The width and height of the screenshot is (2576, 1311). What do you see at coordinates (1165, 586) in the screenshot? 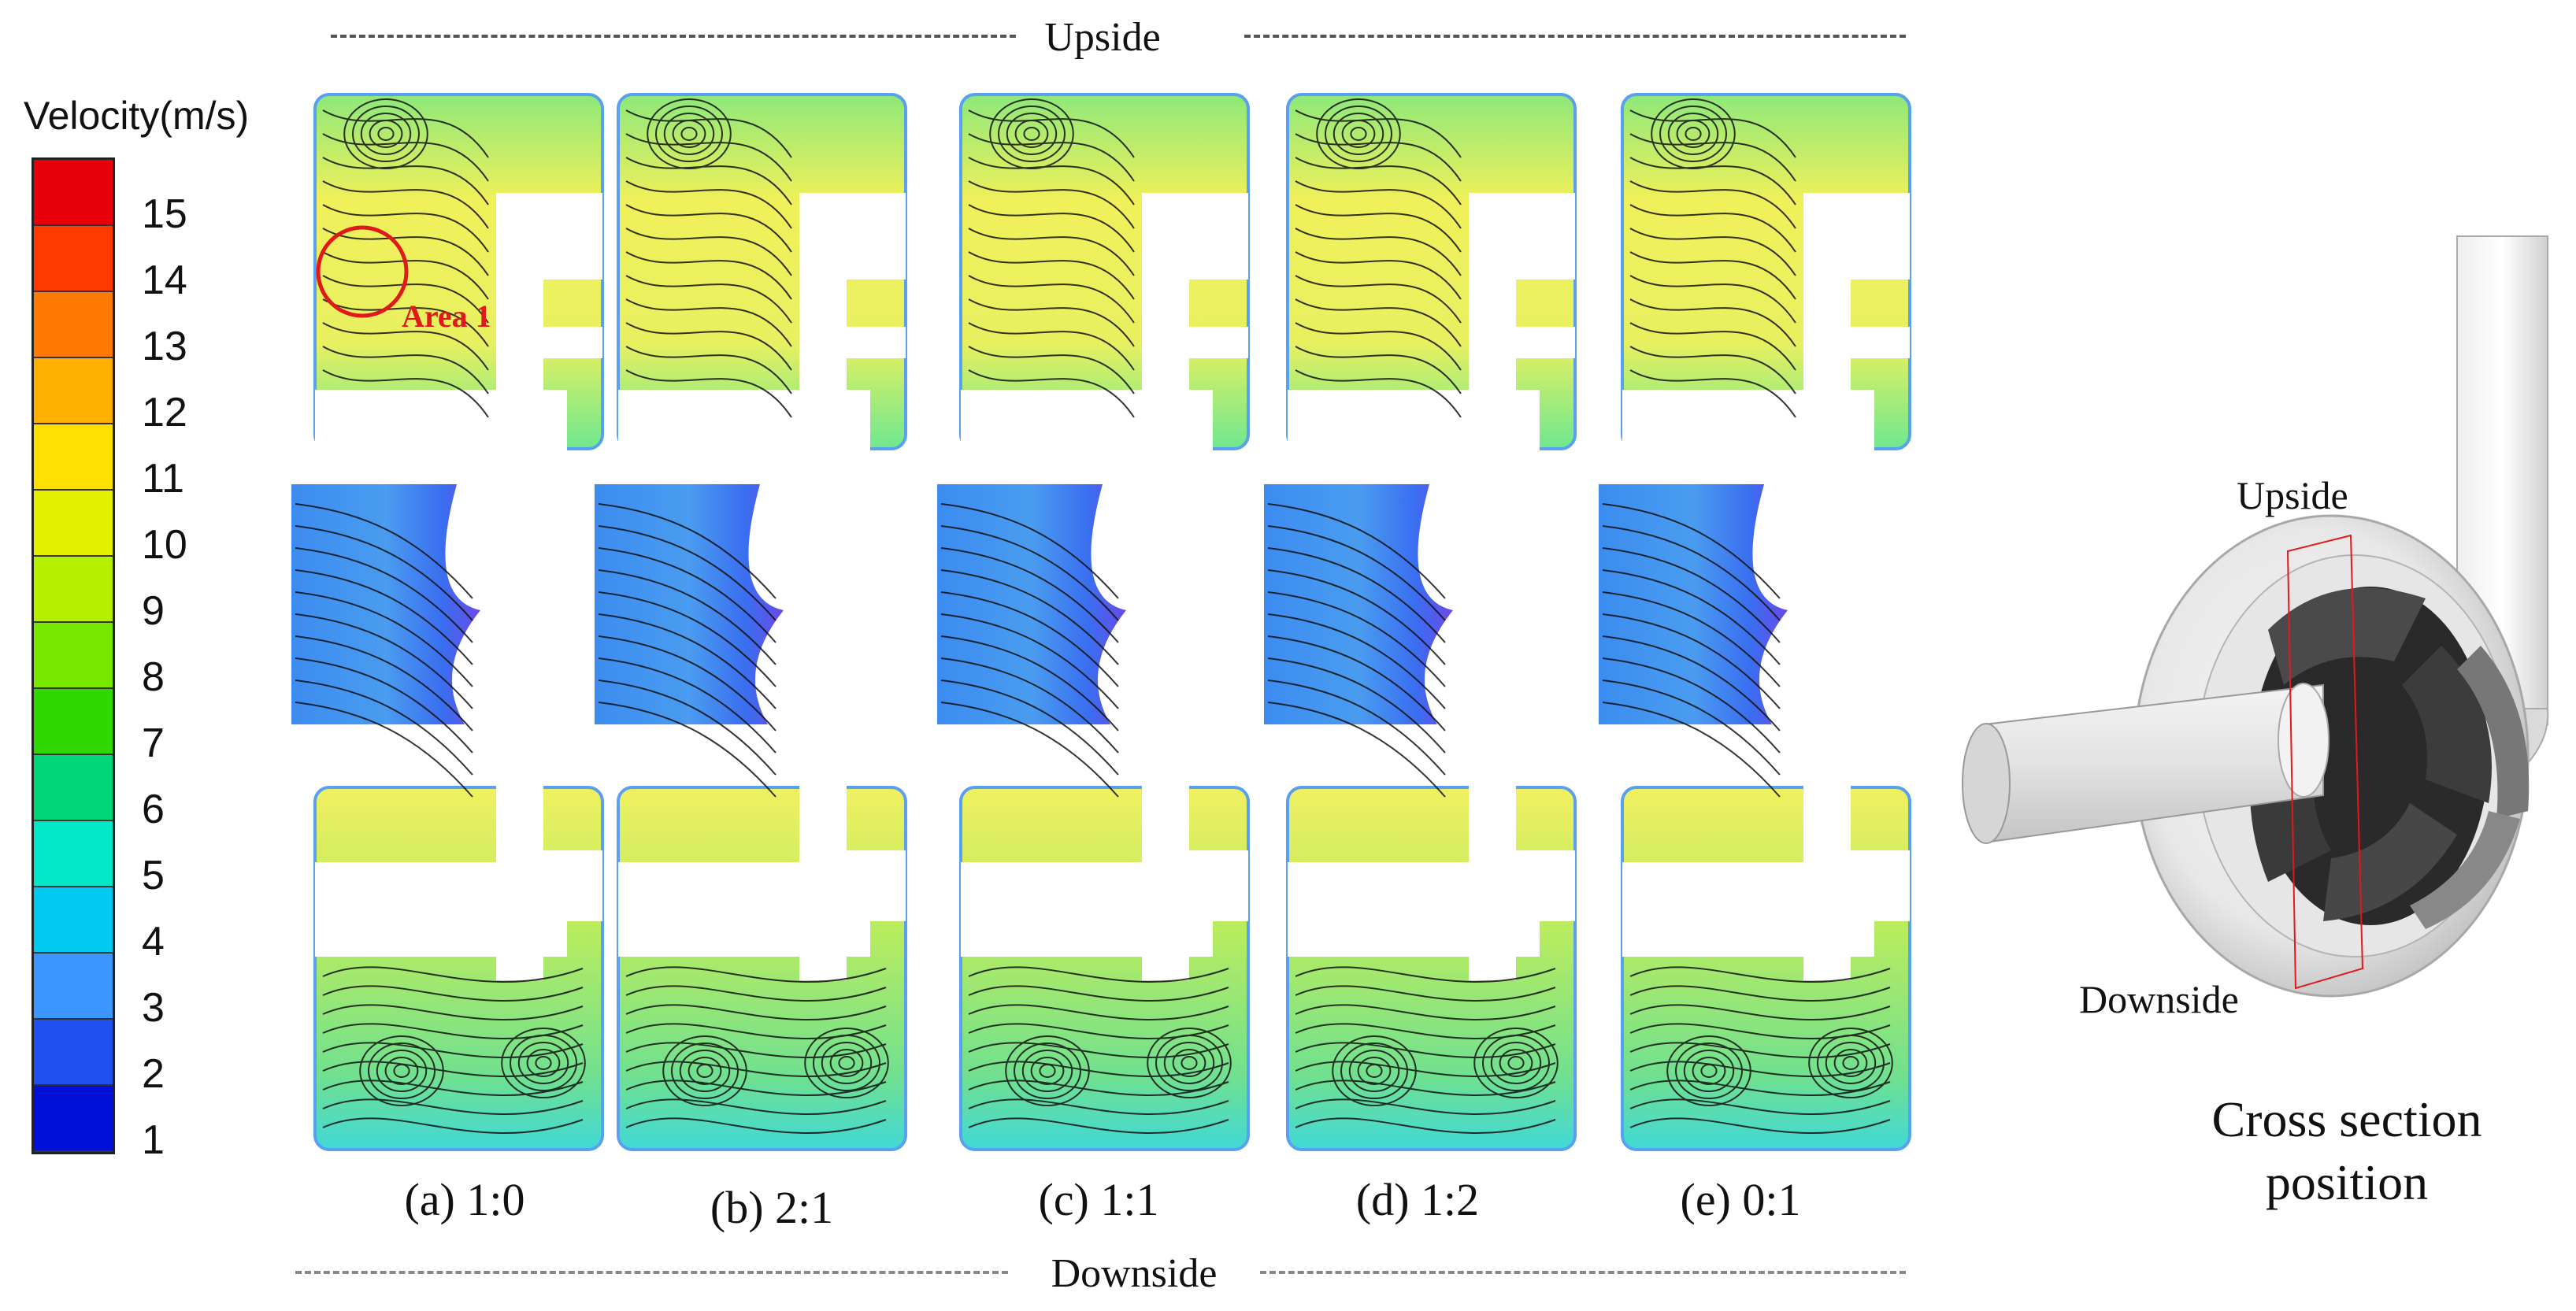
I see `hub-cutout` at bounding box center [1165, 586].